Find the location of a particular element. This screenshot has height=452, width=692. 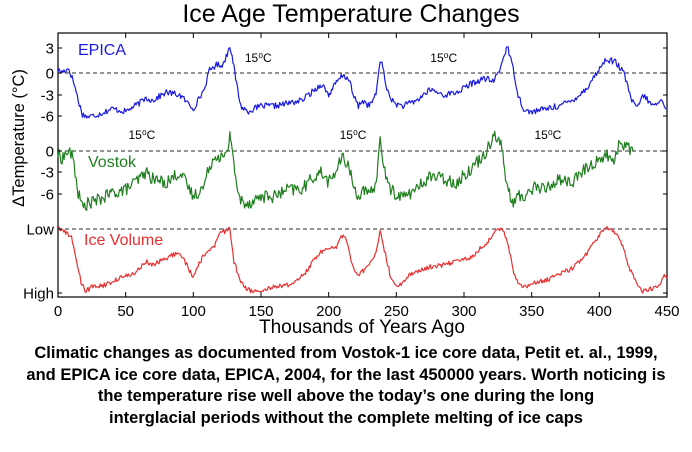

x-tick-label: 450 is located at coordinates (666, 311).